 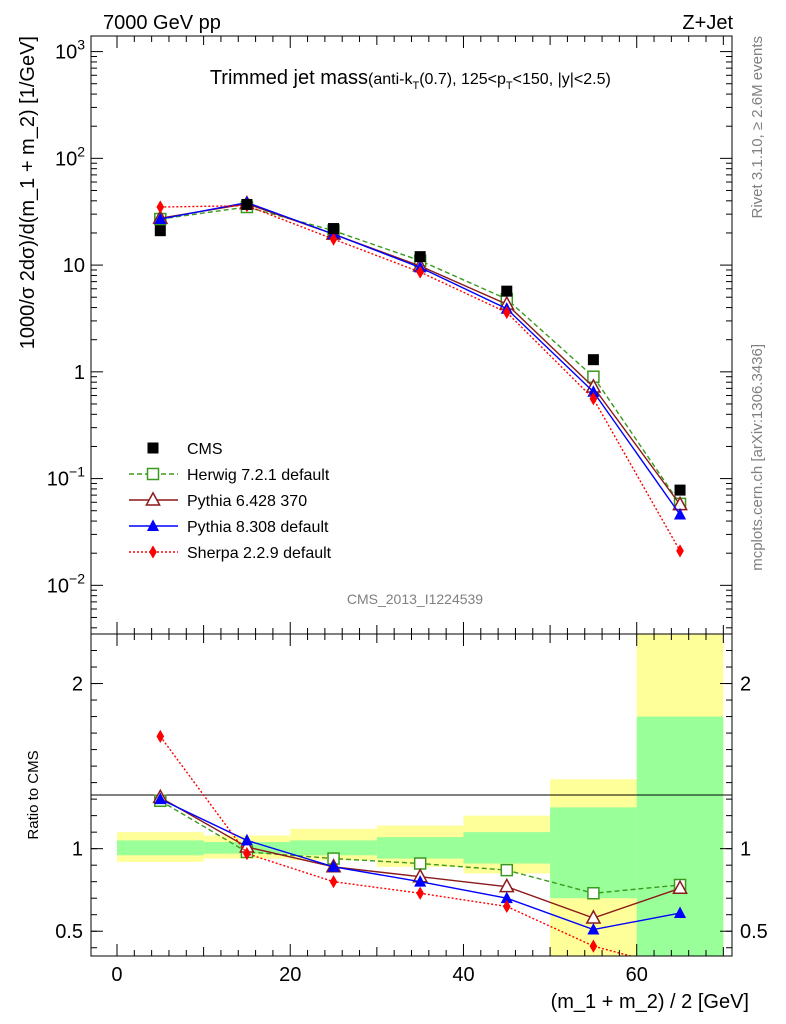 What do you see at coordinates (745, 850) in the screenshot?
I see `ratio-y-tick-label-right: 1` at bounding box center [745, 850].